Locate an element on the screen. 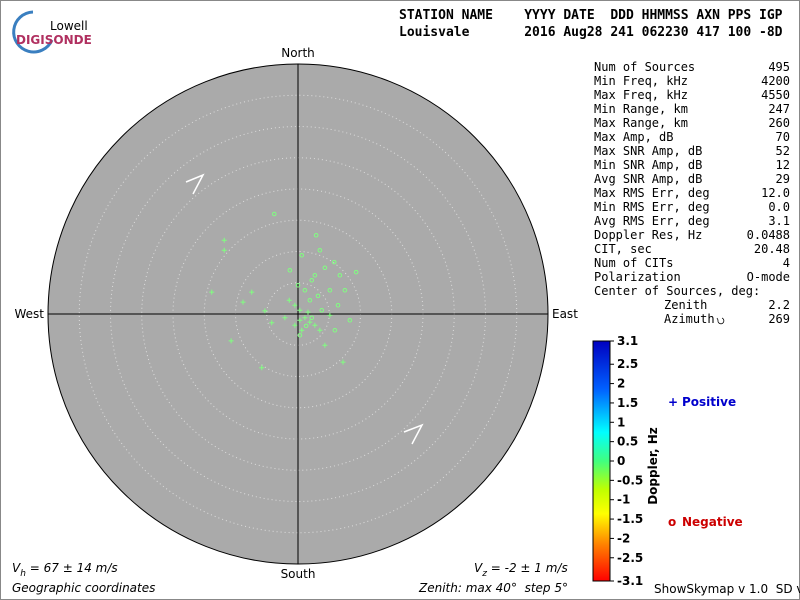 The width and height of the screenshot is (800, 600). stat-value: 2.2 is located at coordinates (779, 305).